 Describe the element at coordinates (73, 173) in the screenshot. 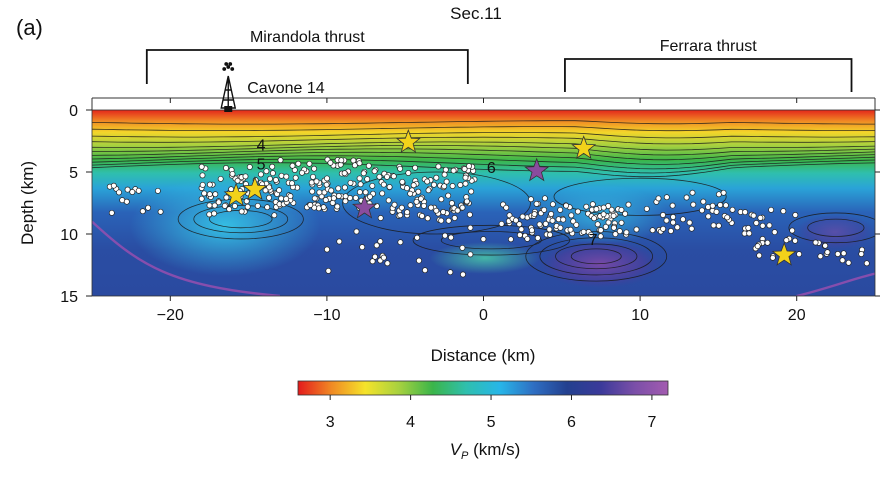

I see `y-tick-label: 5` at that location.